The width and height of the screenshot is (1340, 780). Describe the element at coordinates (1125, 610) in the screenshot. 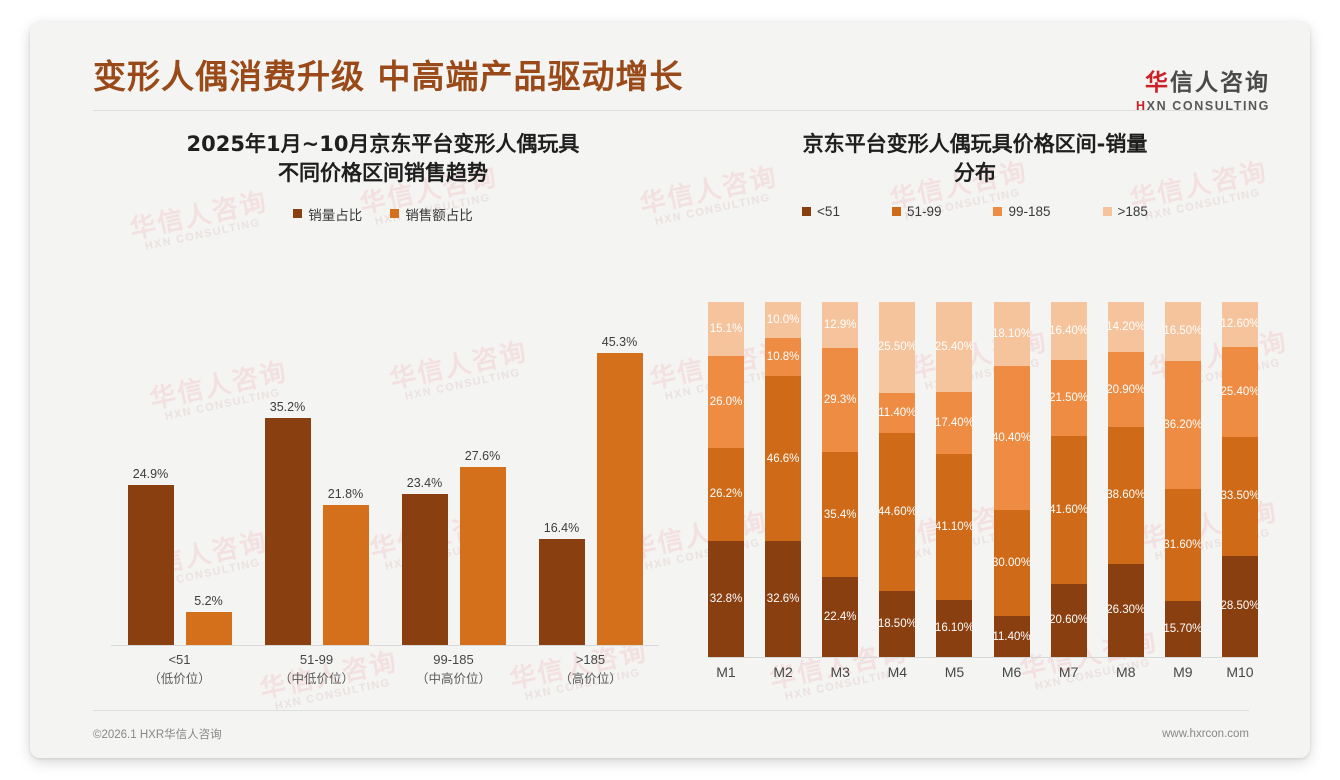

I see `stacked-bar-segment: 26.30%` at that location.